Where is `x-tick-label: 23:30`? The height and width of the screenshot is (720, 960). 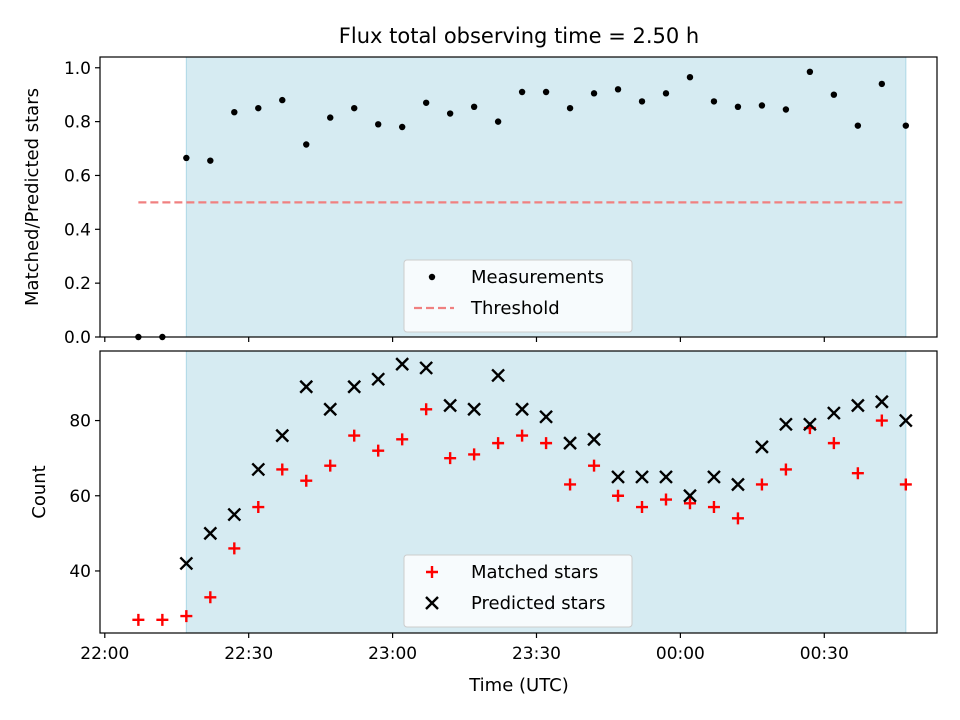
x-tick-label: 23:30 is located at coordinates (536, 654).